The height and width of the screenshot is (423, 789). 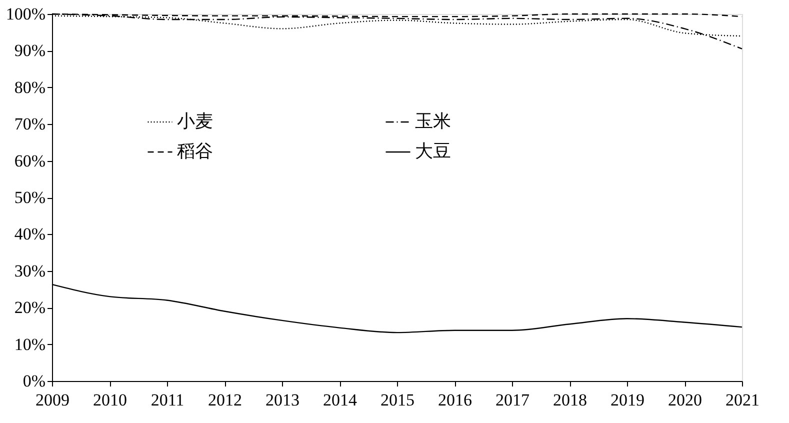 What do you see at coordinates (30, 234) in the screenshot?
I see `y-tick-label: 40%` at bounding box center [30, 234].